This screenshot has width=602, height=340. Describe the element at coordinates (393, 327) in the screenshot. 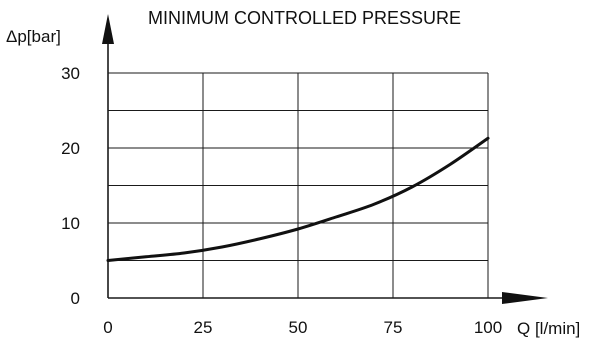

I see `x-tick-label: 75` at that location.